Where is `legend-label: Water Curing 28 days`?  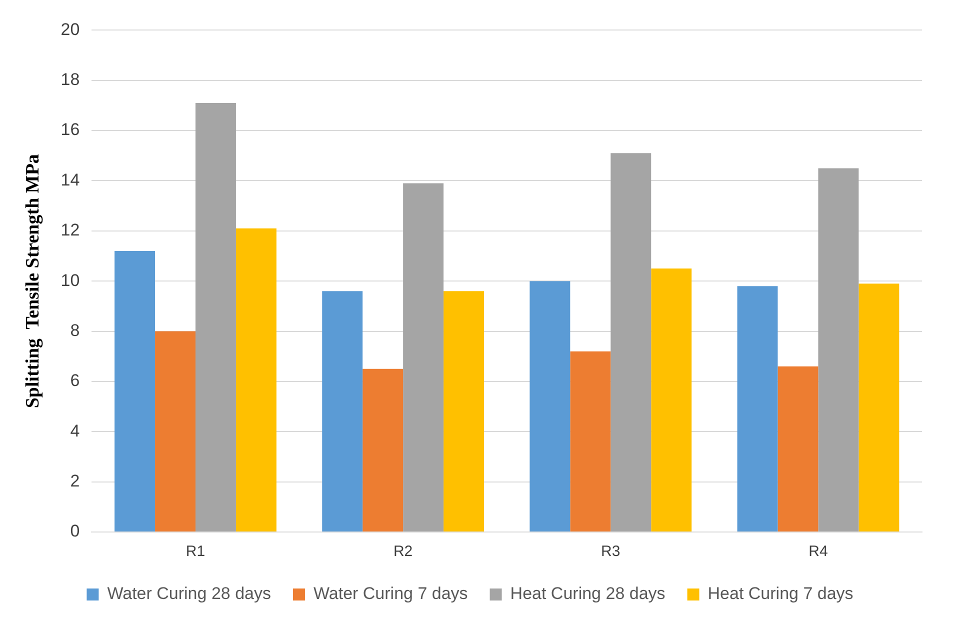 legend-label: Water Curing 28 days is located at coordinates (189, 594).